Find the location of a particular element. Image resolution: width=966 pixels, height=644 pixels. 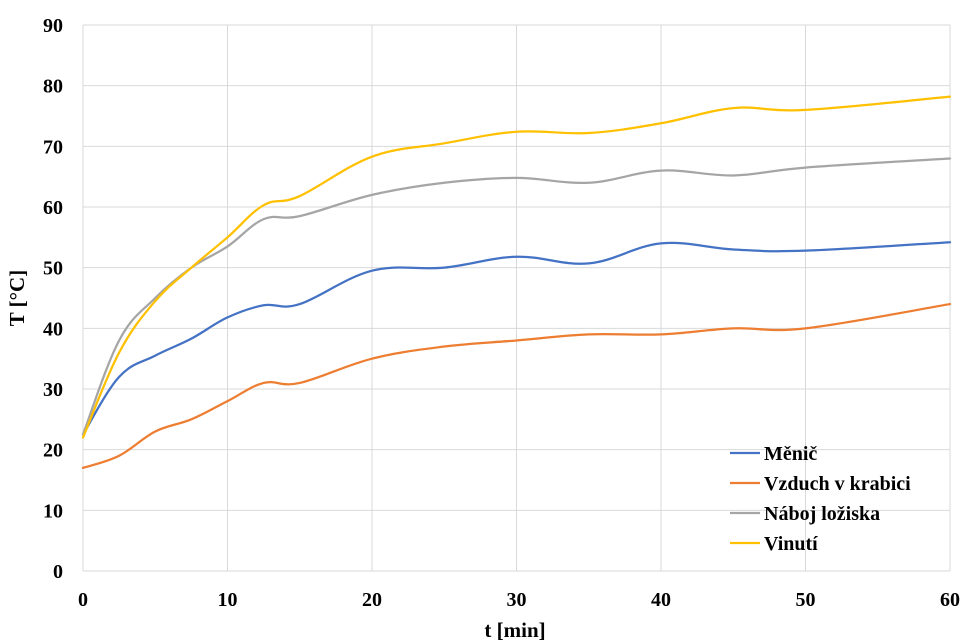

x-tick-label: 10 is located at coordinates (228, 600).